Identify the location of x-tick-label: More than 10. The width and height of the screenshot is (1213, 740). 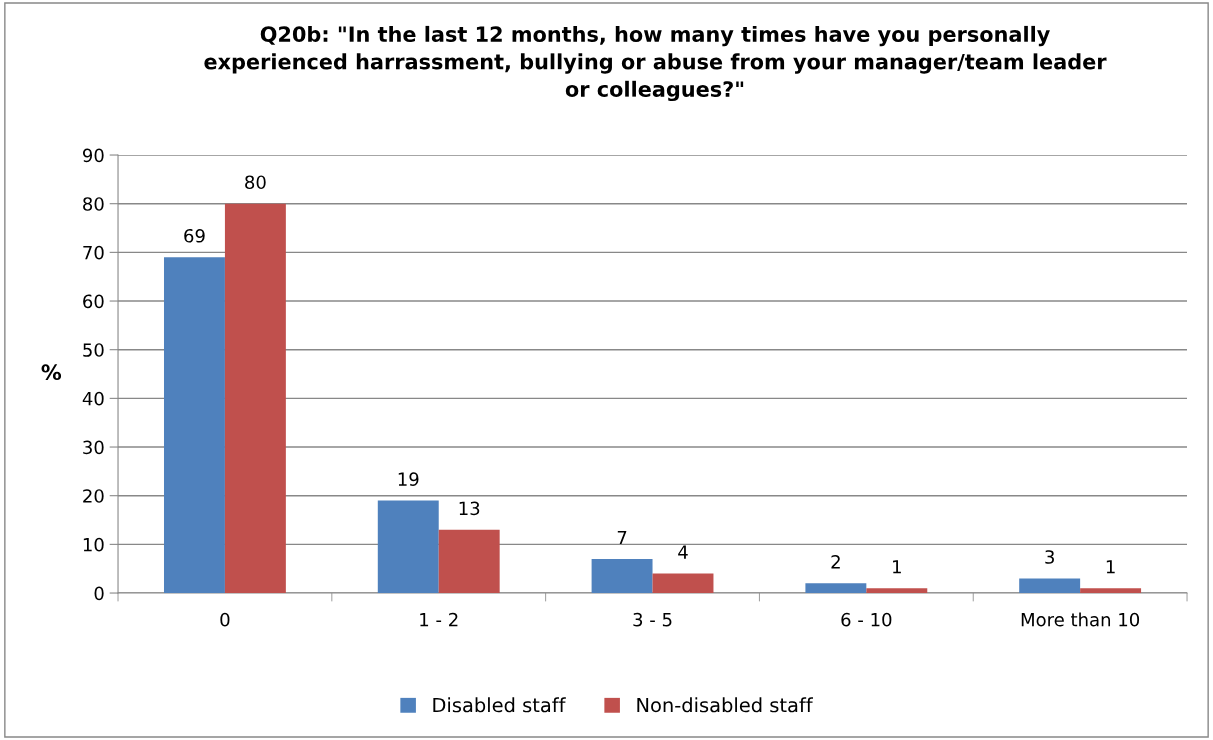
(1080, 619).